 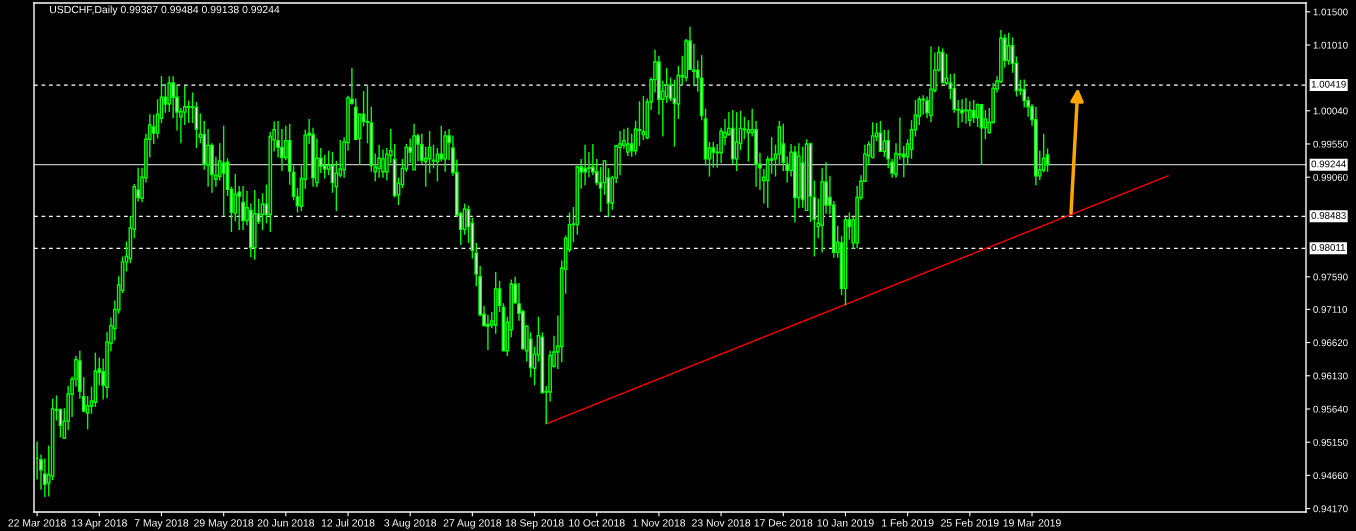 What do you see at coordinates (908, 522) in the screenshot?
I see `x-tick-label: 1 Feb 2019` at bounding box center [908, 522].